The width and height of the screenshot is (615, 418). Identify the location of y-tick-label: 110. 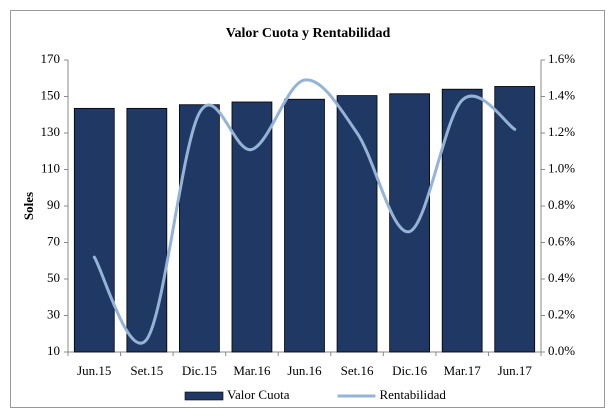
(50, 167).